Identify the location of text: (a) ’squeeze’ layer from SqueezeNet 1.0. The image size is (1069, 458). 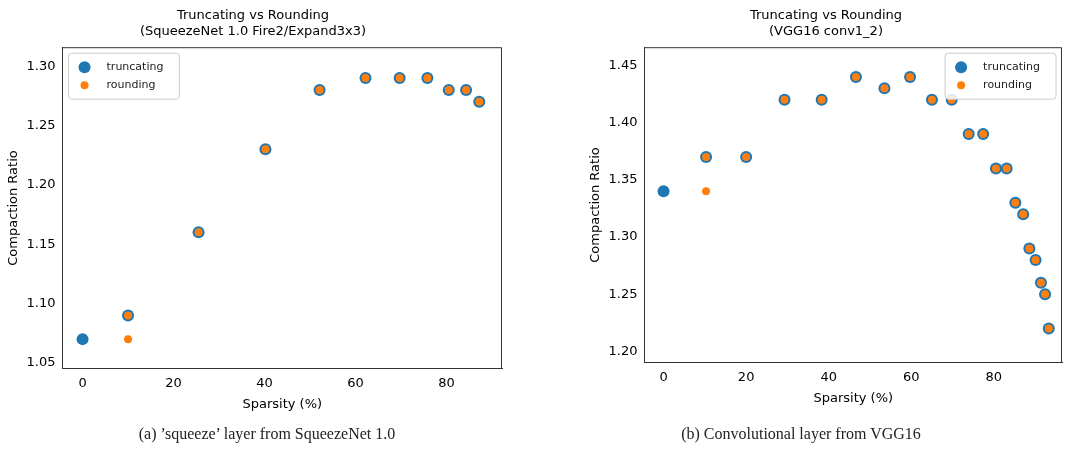
(267, 434).